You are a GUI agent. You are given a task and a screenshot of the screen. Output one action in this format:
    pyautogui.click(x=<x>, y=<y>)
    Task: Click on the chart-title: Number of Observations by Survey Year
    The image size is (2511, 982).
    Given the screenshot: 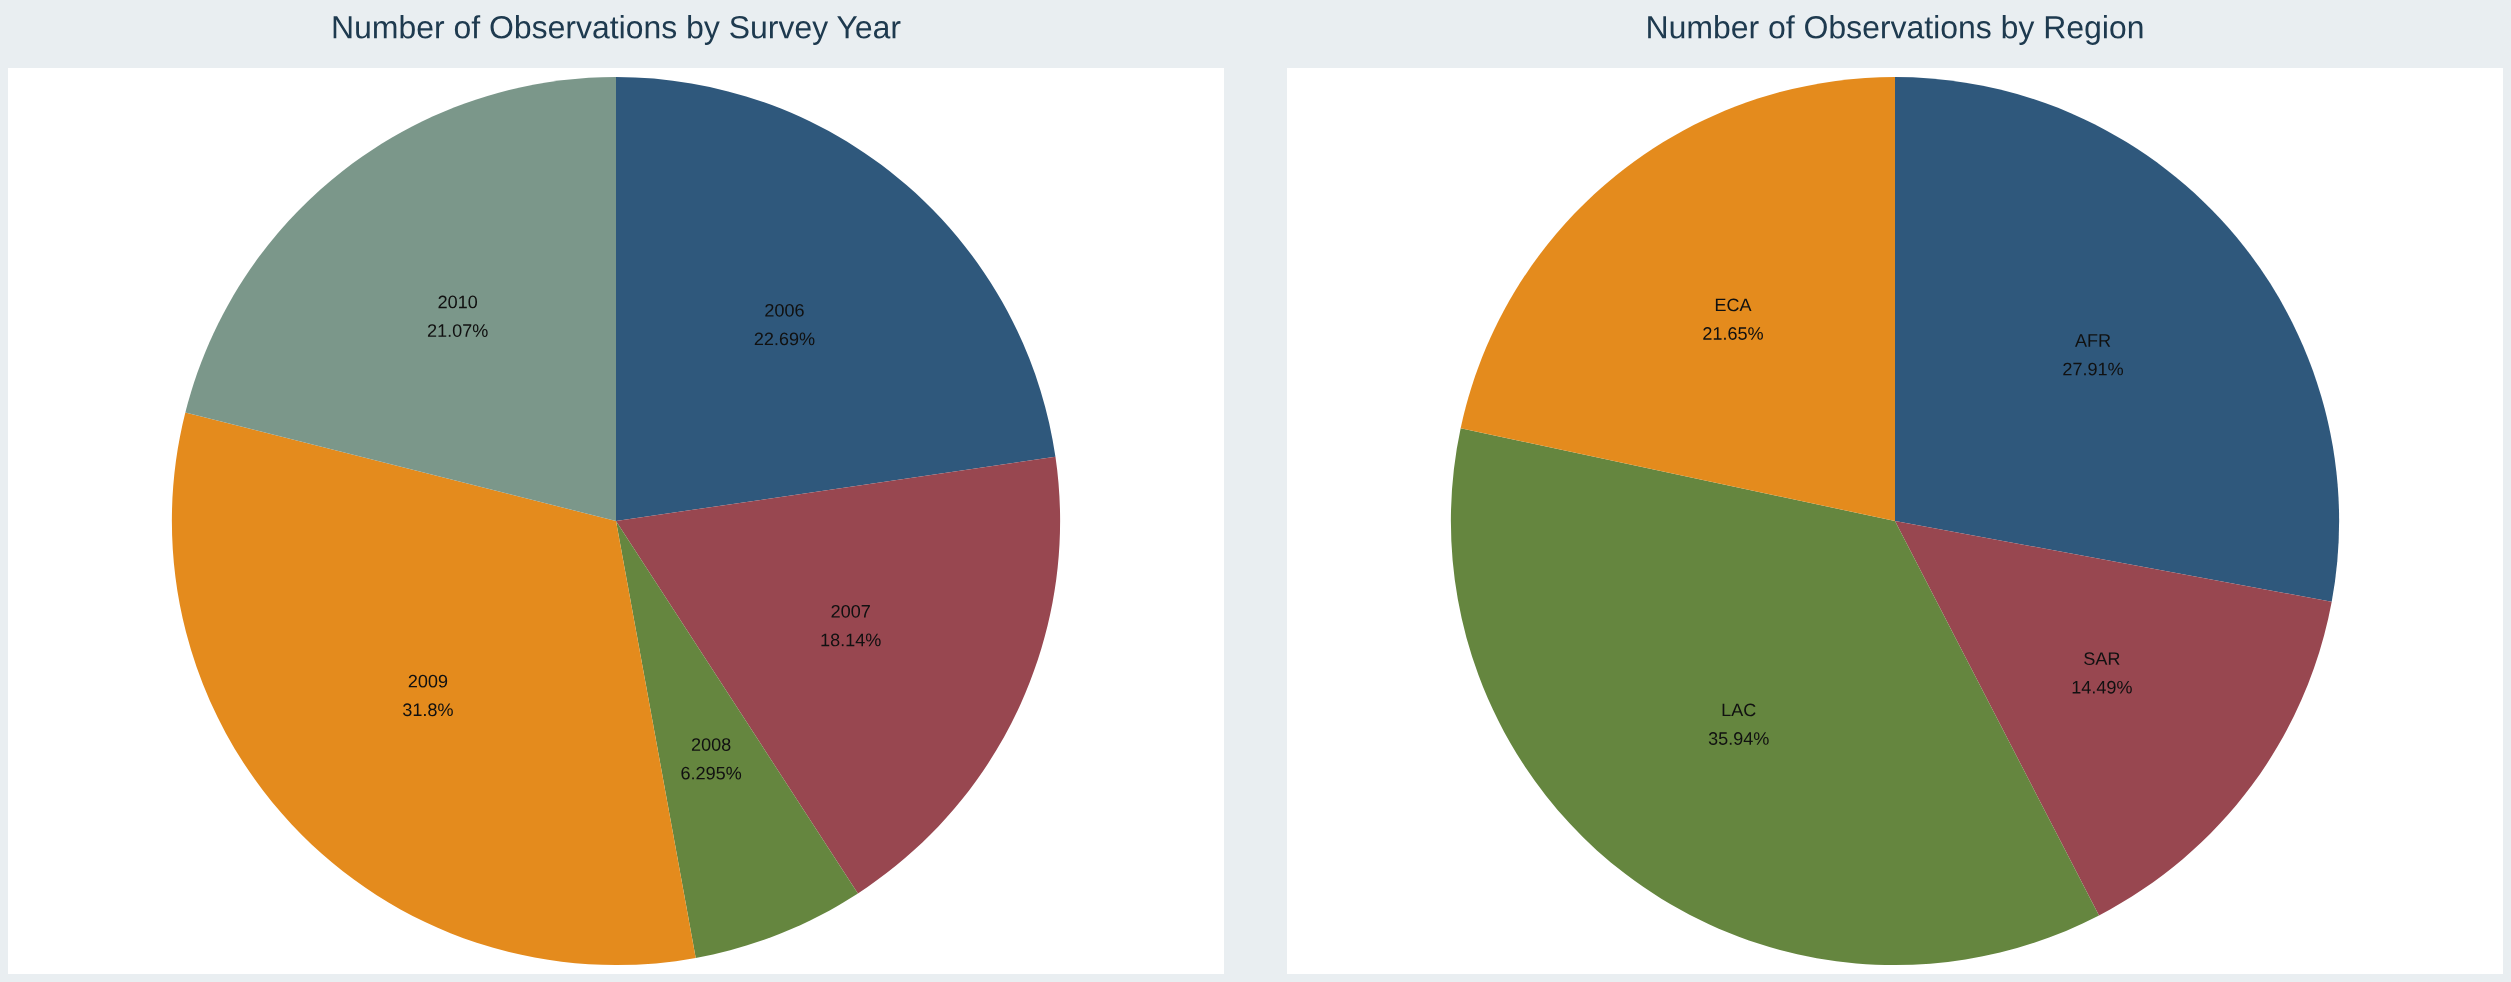 What is the action you would take?
    pyautogui.click(x=617, y=30)
    